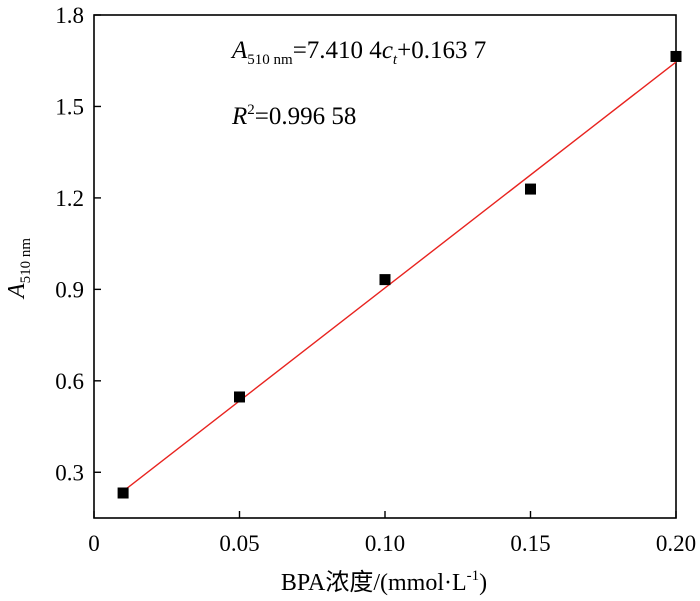  Describe the element at coordinates (676, 543) in the screenshot. I see `x-tick-label-4: 0.20` at that location.